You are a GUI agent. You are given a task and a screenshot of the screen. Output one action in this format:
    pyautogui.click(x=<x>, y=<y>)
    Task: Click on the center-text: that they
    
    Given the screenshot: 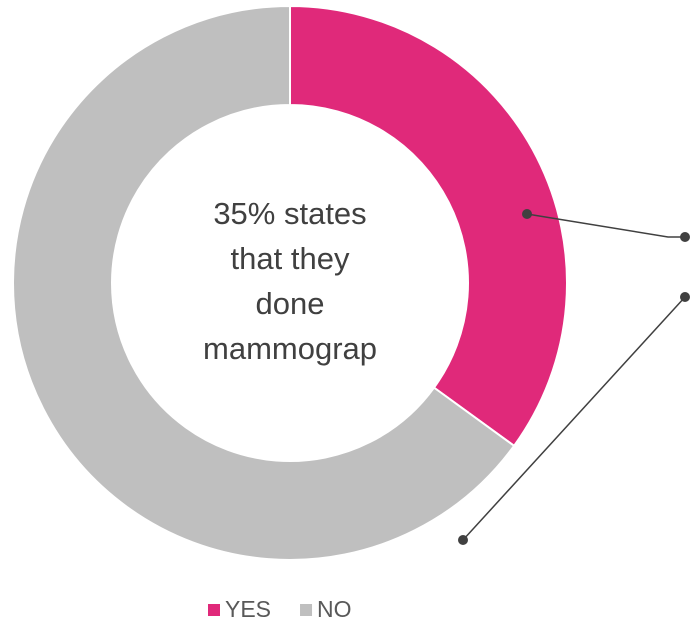 What is the action you would take?
    pyautogui.click(x=290, y=258)
    